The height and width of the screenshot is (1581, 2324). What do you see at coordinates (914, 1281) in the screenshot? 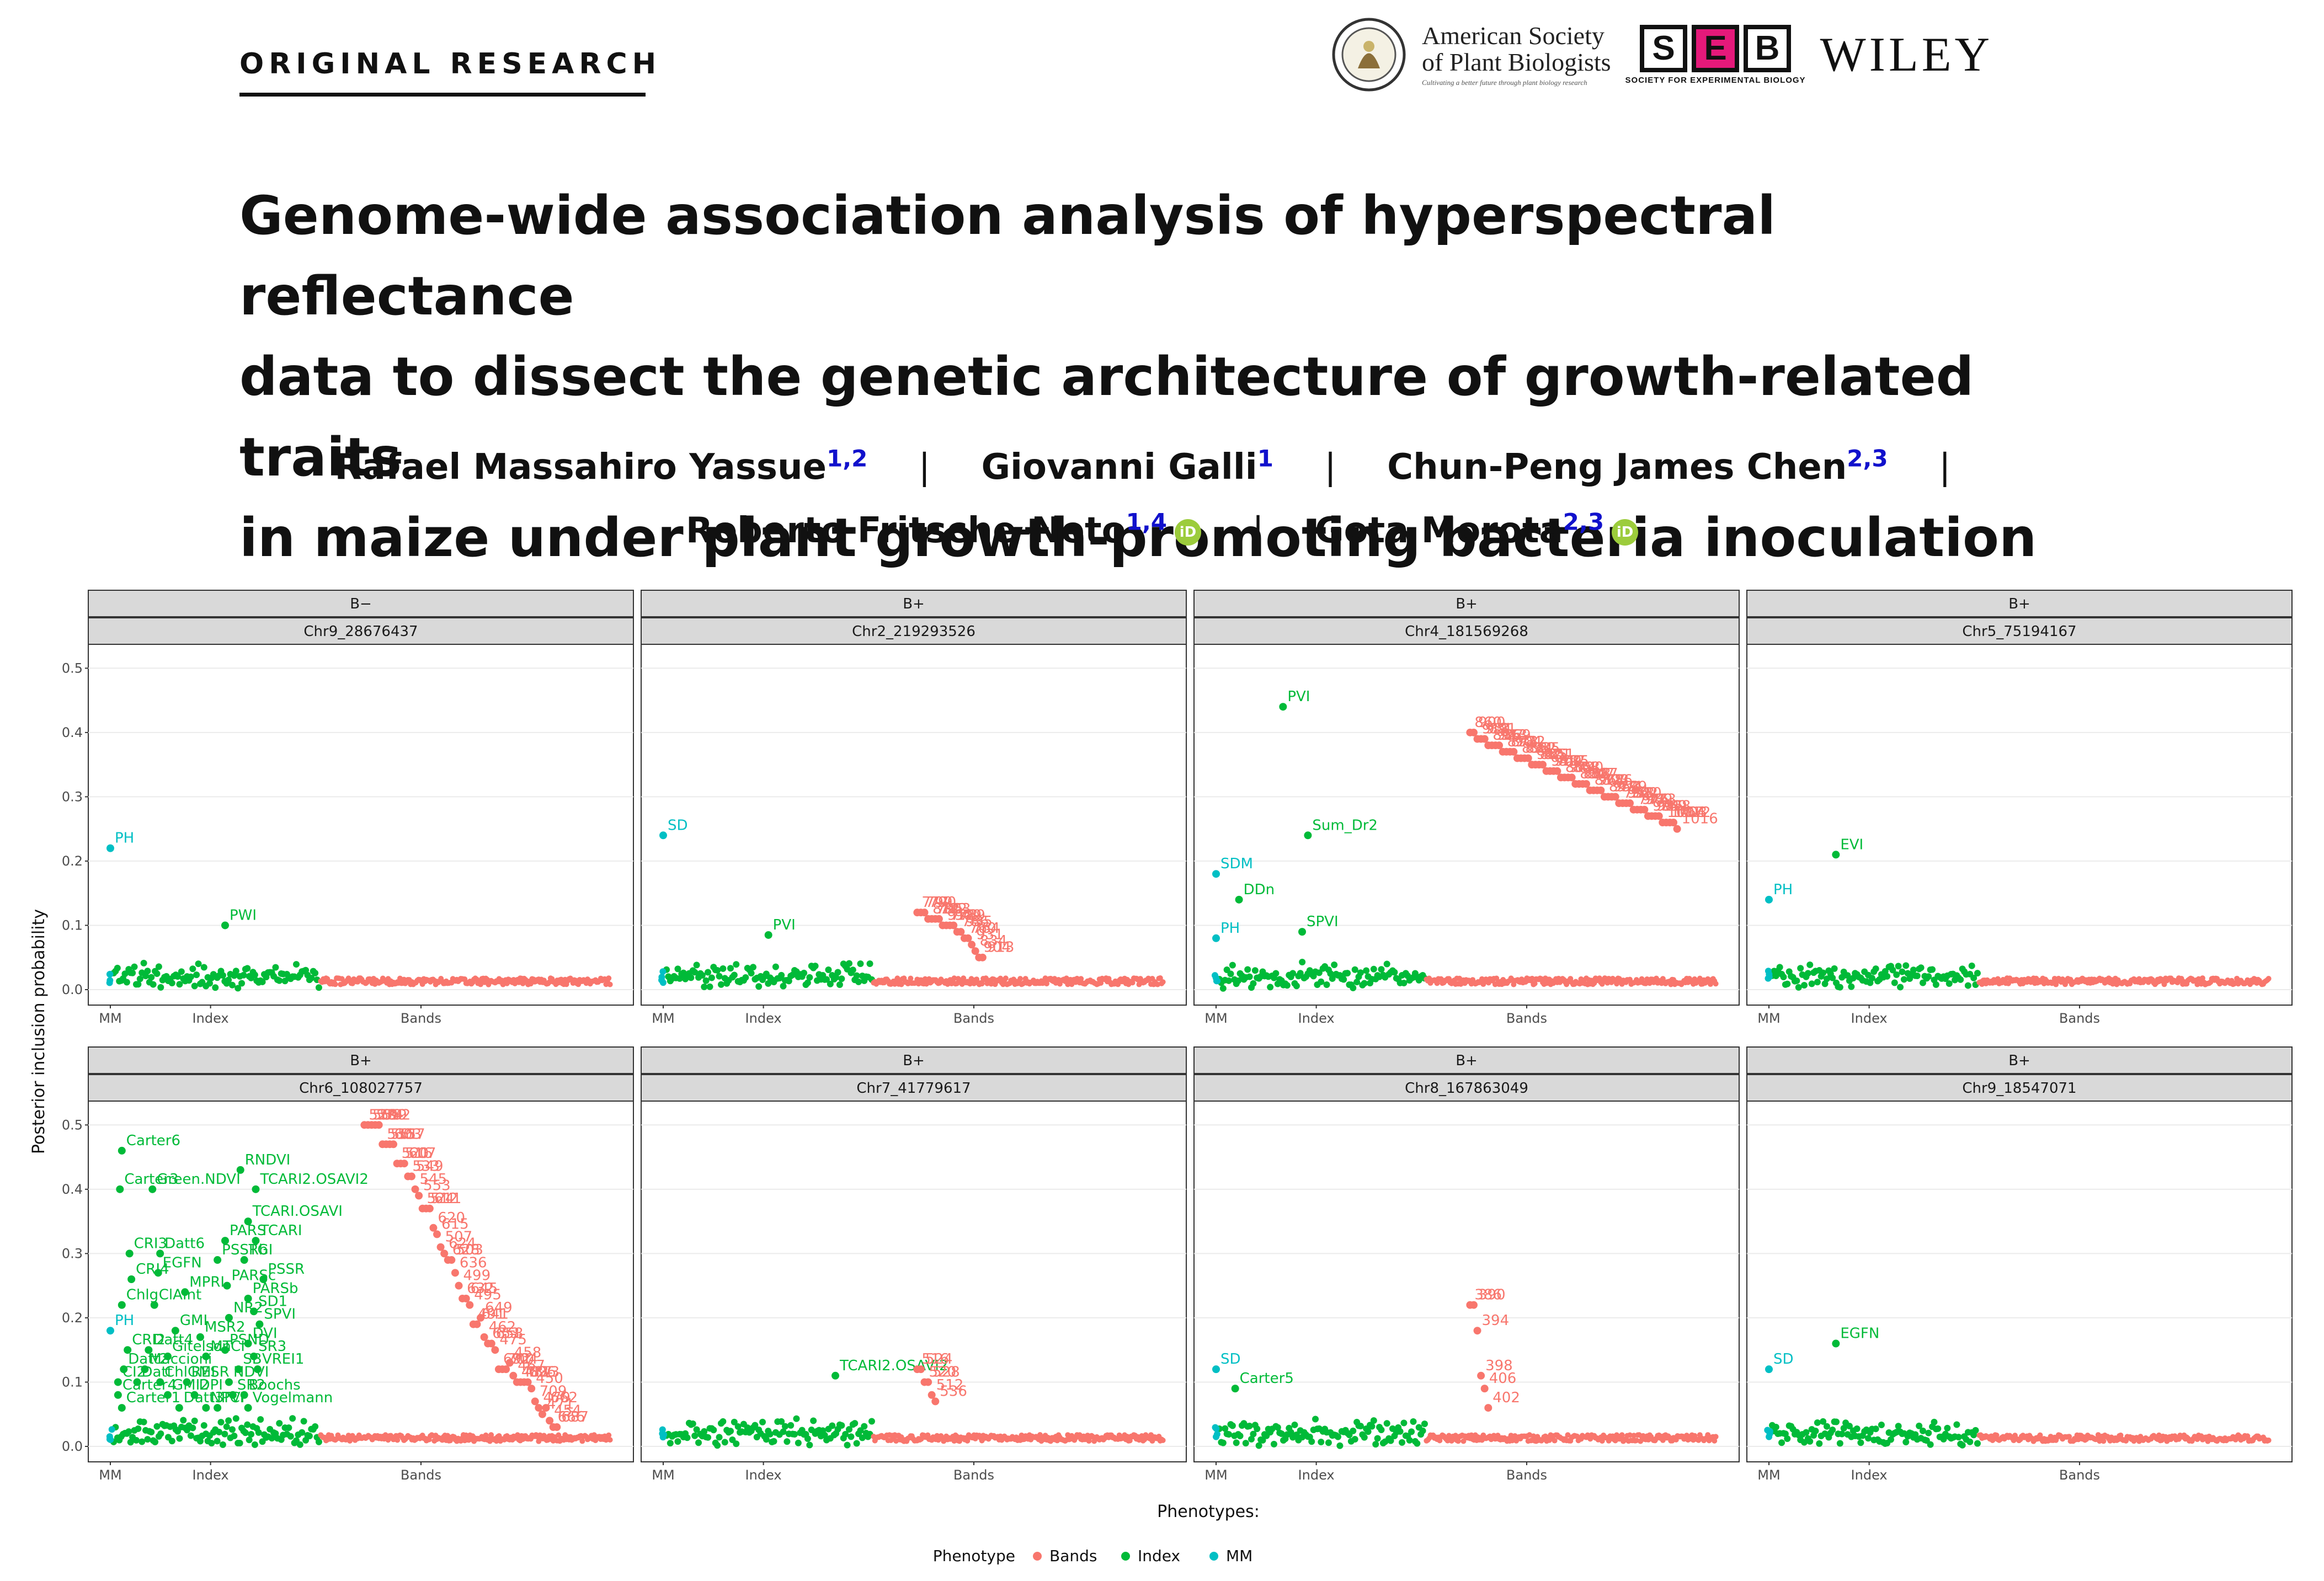
I see `plot-area` at bounding box center [914, 1281].